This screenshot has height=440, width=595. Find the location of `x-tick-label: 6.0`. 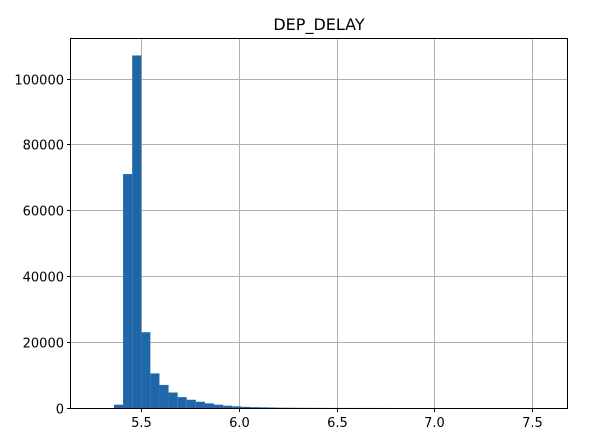

x-tick-label: 6.0 is located at coordinates (239, 423).